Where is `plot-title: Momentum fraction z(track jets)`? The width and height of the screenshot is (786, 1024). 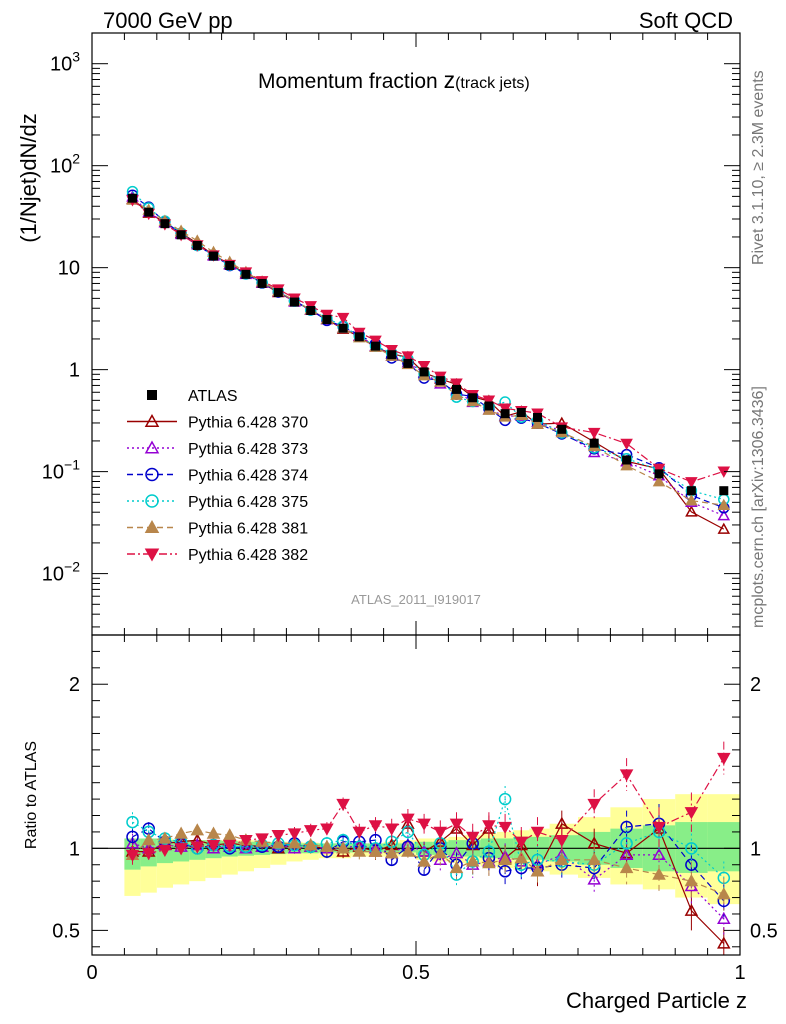 plot-title: Momentum fraction z(track jets) is located at coordinates (394, 80).